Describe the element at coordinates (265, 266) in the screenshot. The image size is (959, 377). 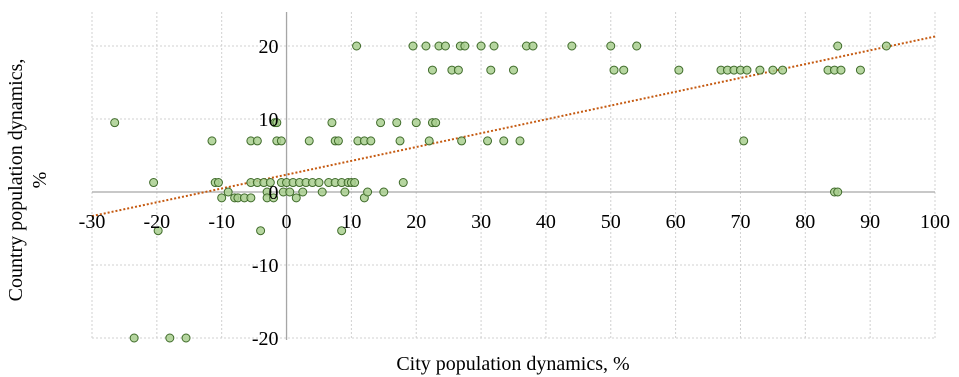
I see `y-tick-label: -10` at that location.